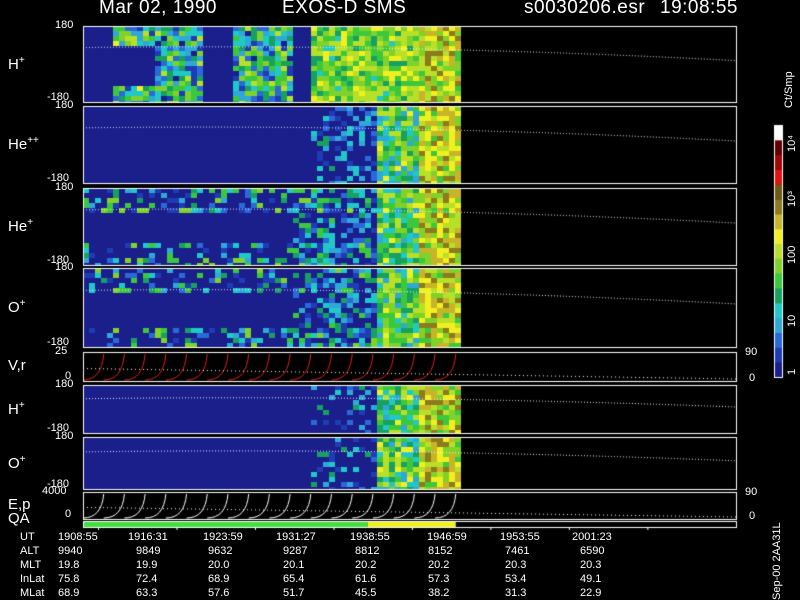  What do you see at coordinates (439, 579) in the screenshot?
I see `ephemeris-value: 57.3` at bounding box center [439, 579].